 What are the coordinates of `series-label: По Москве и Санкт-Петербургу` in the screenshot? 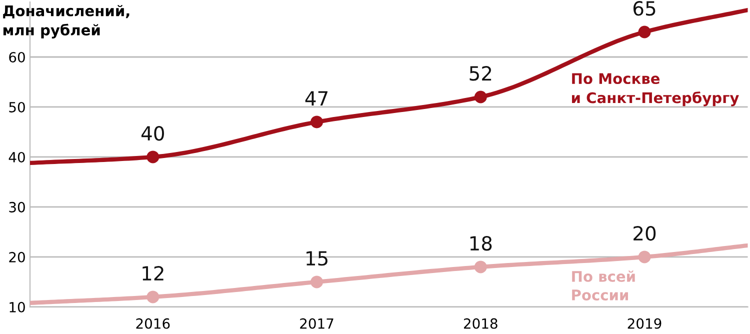 It's located at (655, 89).